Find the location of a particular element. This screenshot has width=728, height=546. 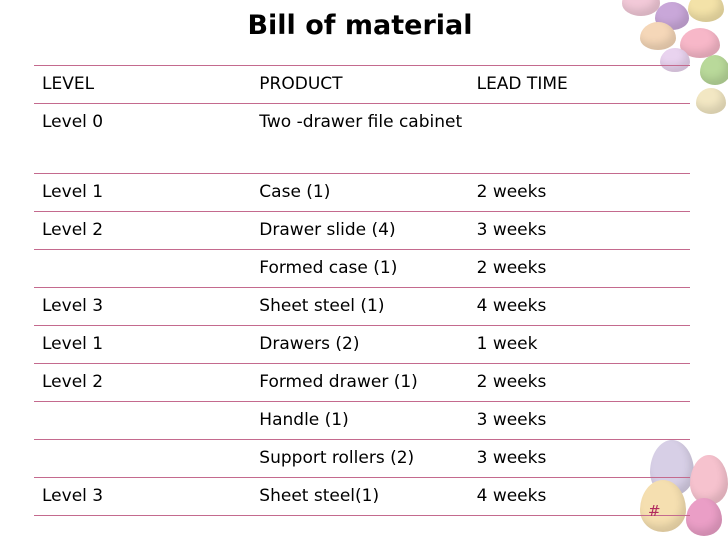

table-row: Level 3 Sheet steel (1) 4 weeks is located at coordinates (362, 306).